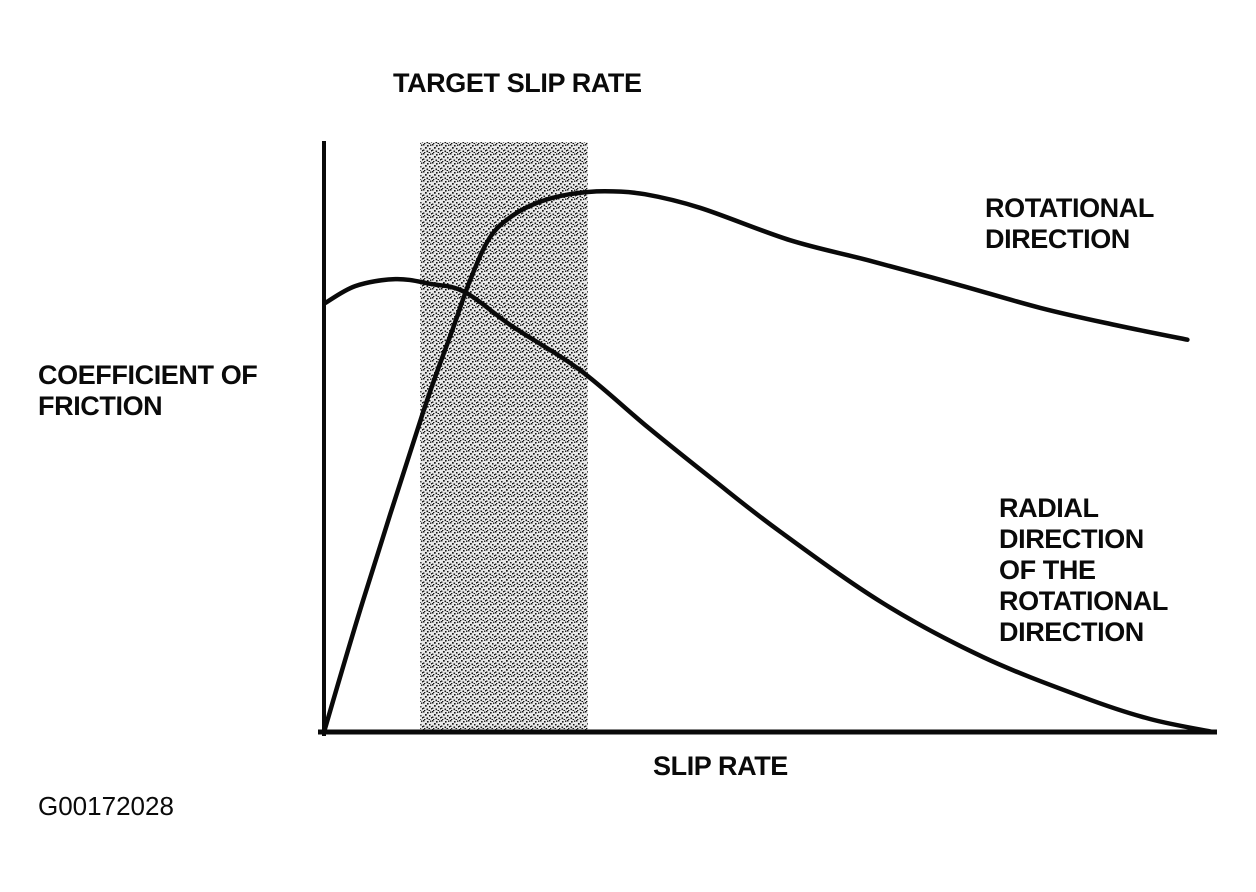  What do you see at coordinates (517, 83) in the screenshot?
I see `chart-title: TARGET SLIP RATE` at bounding box center [517, 83].